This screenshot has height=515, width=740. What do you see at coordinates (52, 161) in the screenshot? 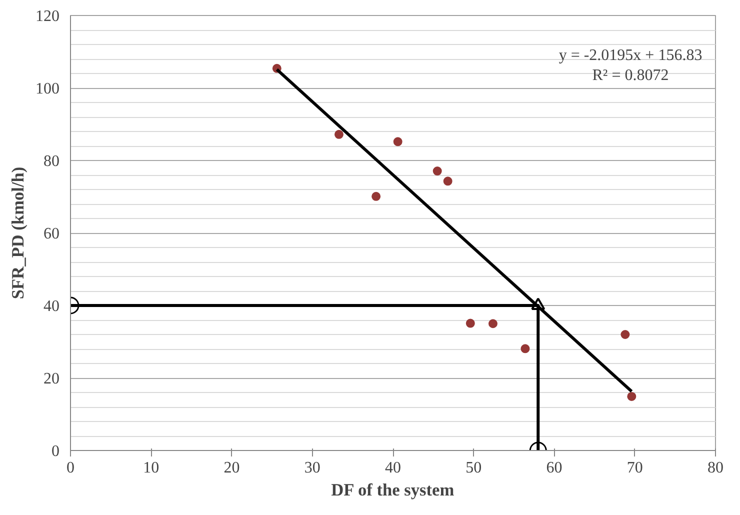
I see `y-tick-label: 80` at bounding box center [52, 161].